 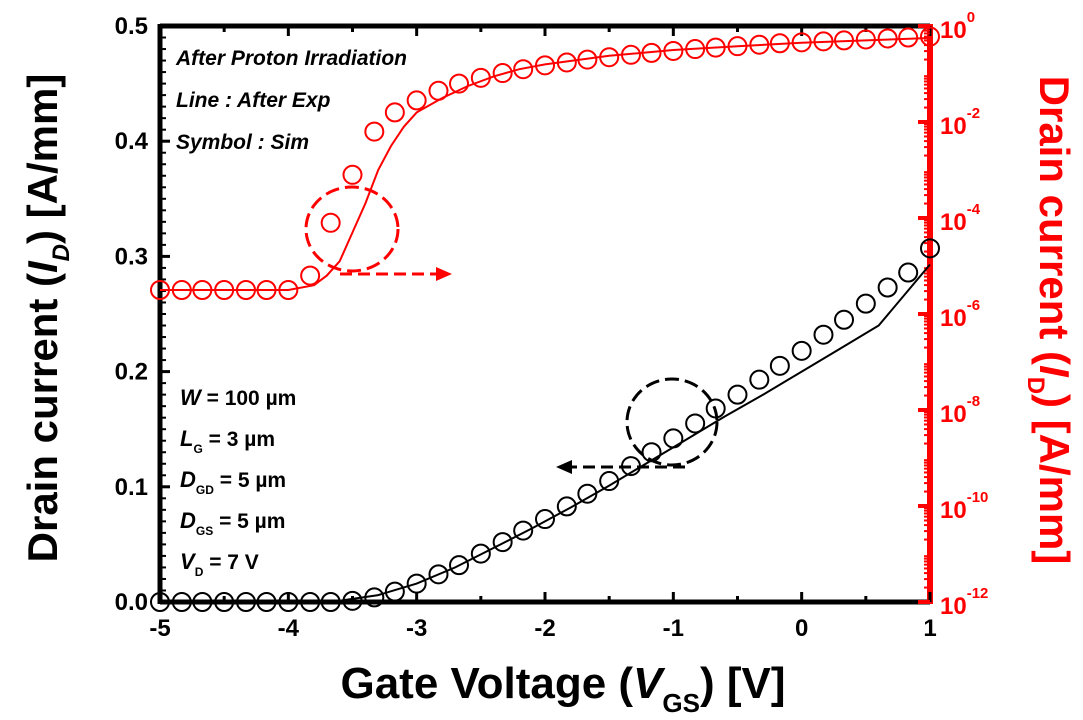 I want to click on x-tick-label: 1, so click(x=929, y=628).